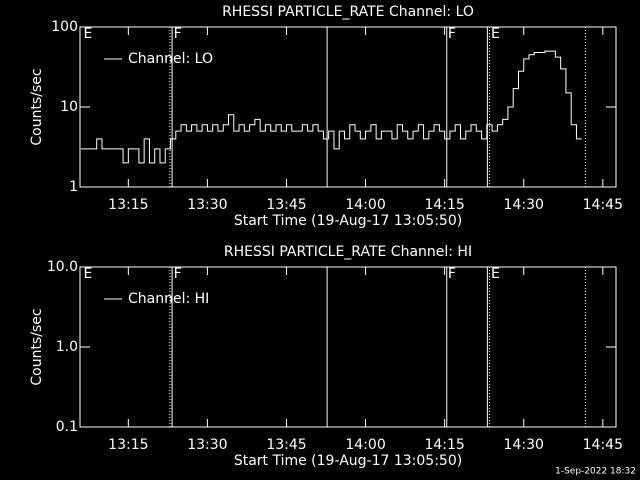  What do you see at coordinates (170, 59) in the screenshot?
I see `legend-label: Channel: LO` at bounding box center [170, 59].